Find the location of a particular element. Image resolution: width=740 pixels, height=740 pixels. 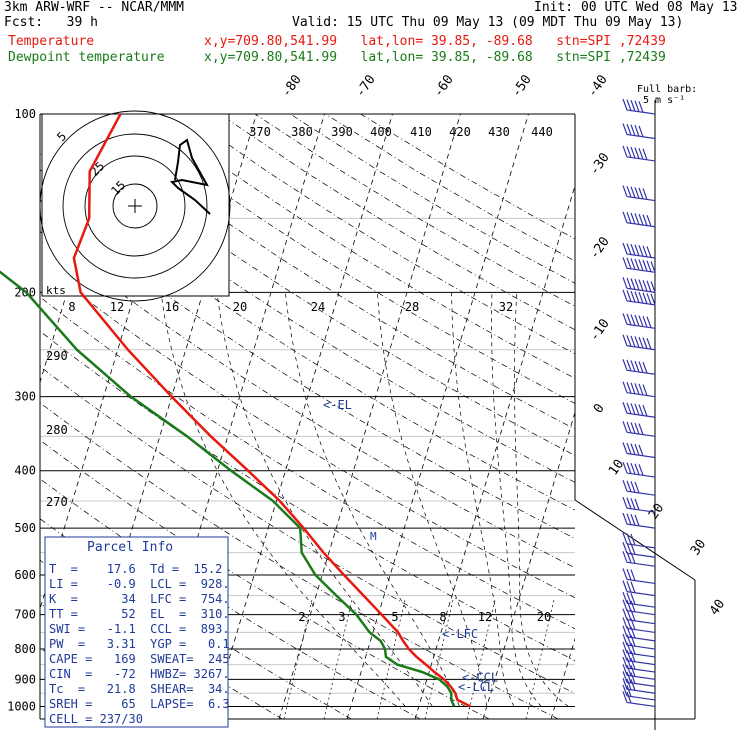

forecast-hour: Fcst: 39 h is located at coordinates (51, 22).